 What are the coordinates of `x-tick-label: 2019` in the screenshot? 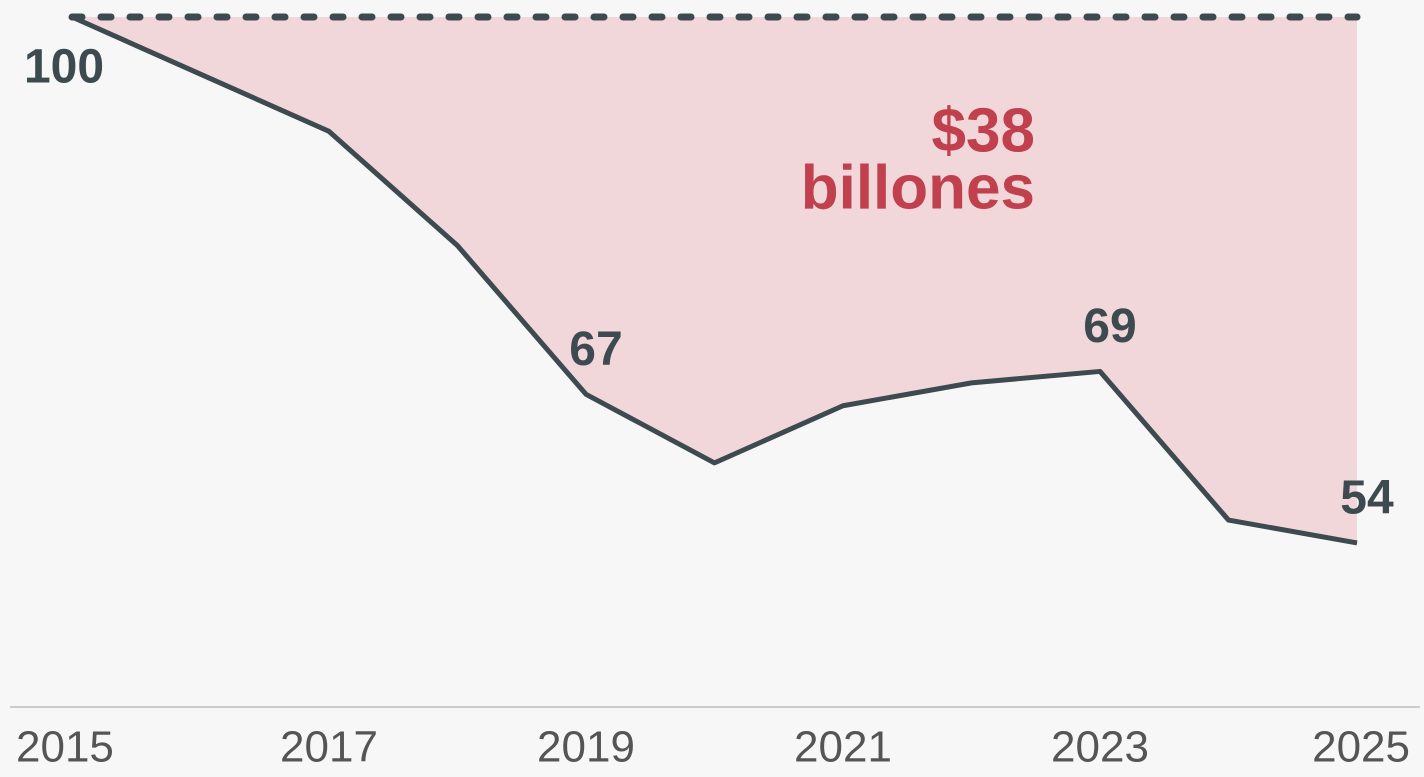 It's located at (586, 747).